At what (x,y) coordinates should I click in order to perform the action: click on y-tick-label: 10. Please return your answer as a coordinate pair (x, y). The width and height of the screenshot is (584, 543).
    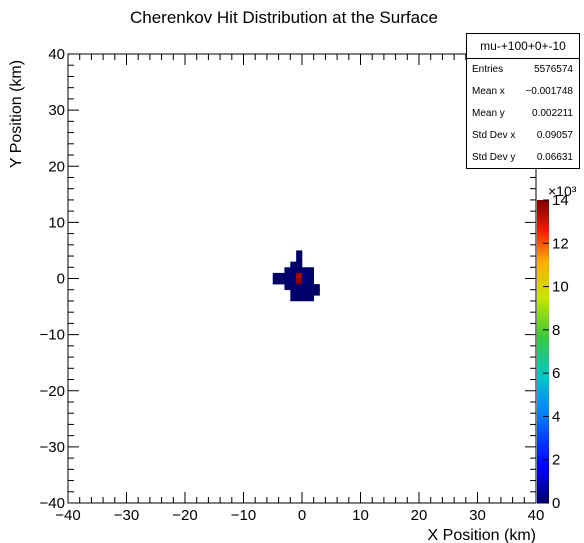
    Looking at the image, I should click on (56, 222).